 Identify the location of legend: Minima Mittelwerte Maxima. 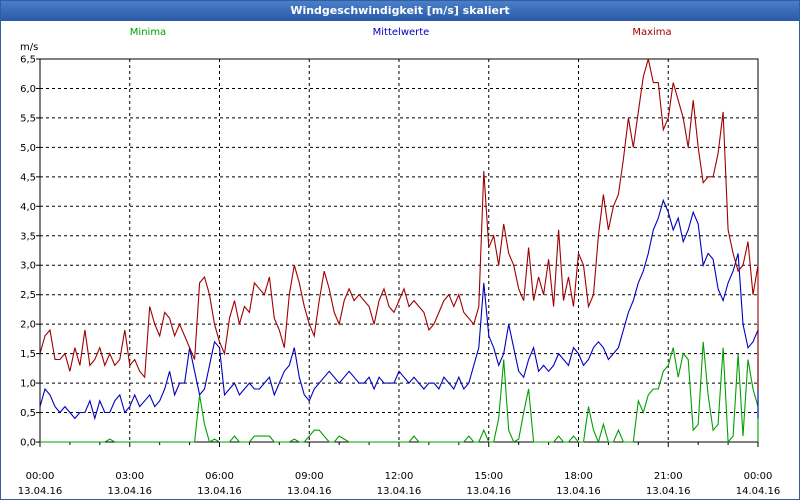
(401, 32).